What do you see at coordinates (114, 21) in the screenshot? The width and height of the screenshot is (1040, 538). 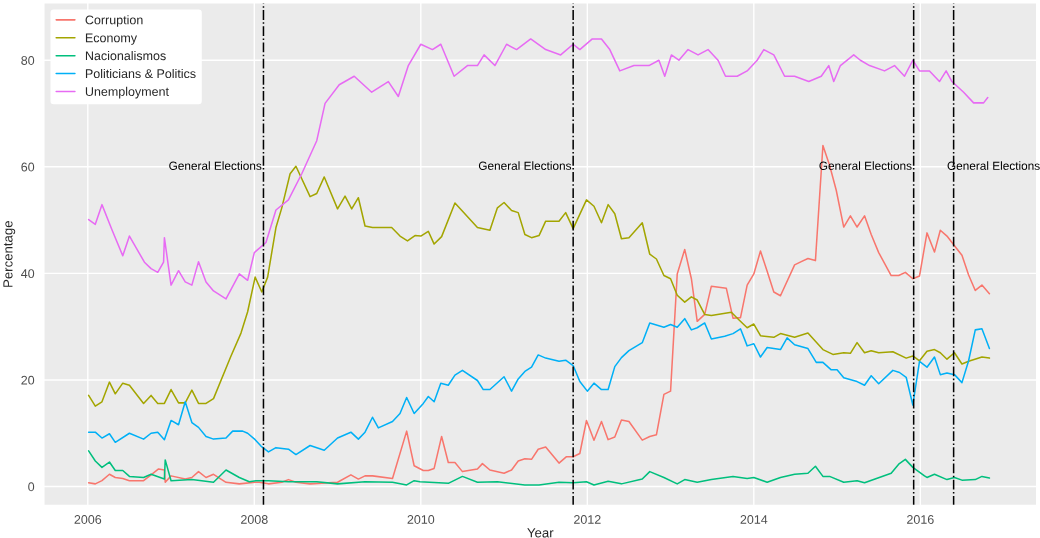 I see `legend-label: Corruption` at bounding box center [114, 21].